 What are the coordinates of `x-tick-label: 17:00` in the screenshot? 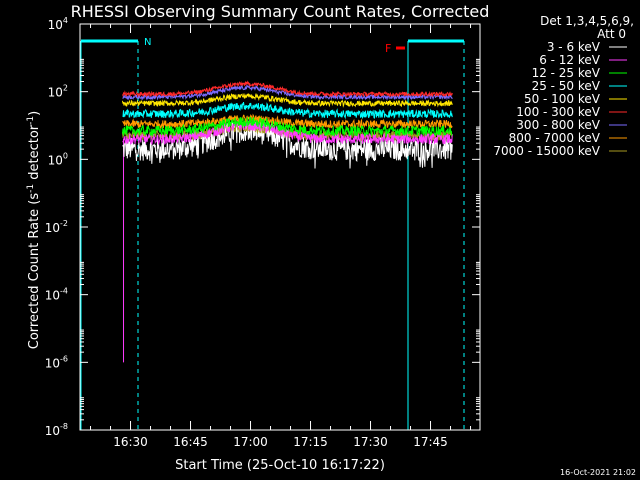 It's located at (250, 442).